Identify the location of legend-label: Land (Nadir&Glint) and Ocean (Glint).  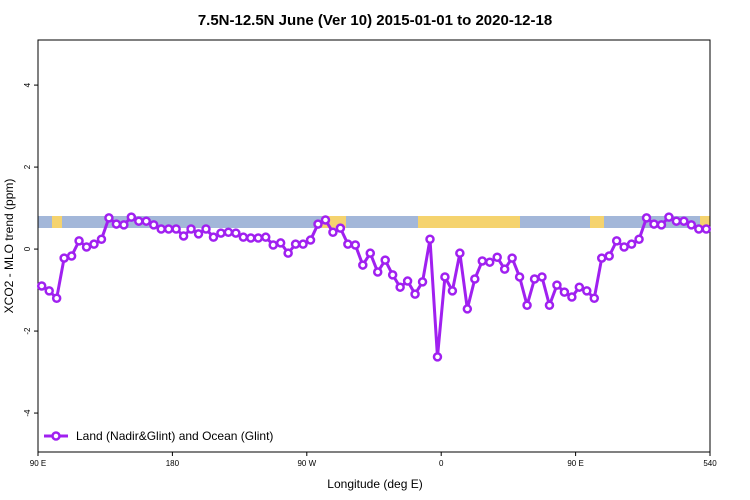
(174, 436).